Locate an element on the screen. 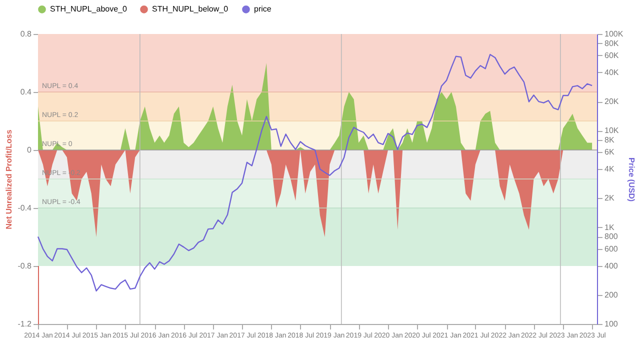 This screenshot has width=640, height=343. y-tick-label: -1.2 is located at coordinates (25, 324).